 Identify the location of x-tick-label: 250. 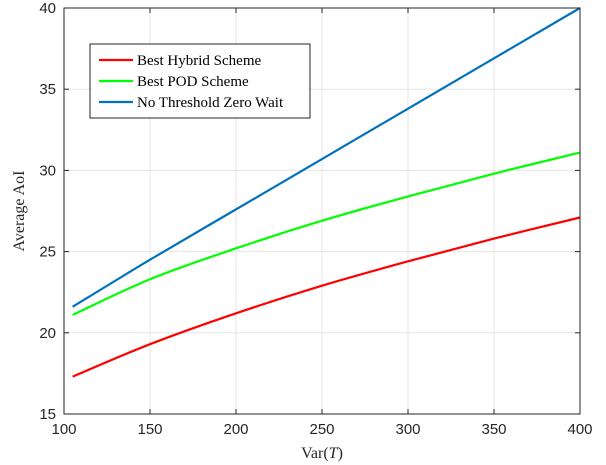
(321, 429).